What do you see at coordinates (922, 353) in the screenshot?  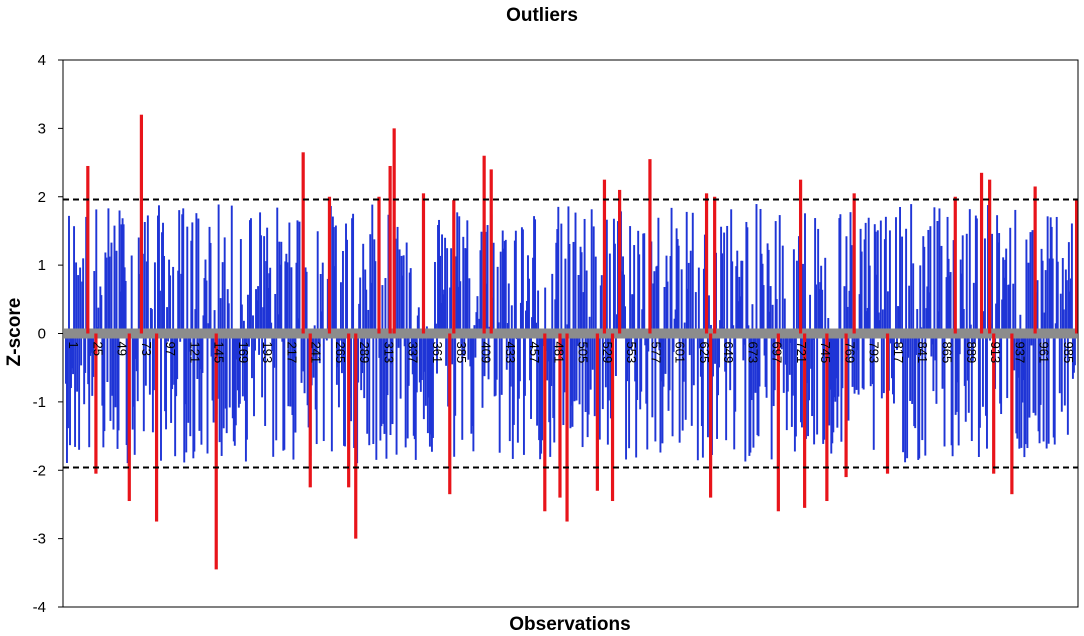 I see `x-tick-label: 841` at bounding box center [922, 353].